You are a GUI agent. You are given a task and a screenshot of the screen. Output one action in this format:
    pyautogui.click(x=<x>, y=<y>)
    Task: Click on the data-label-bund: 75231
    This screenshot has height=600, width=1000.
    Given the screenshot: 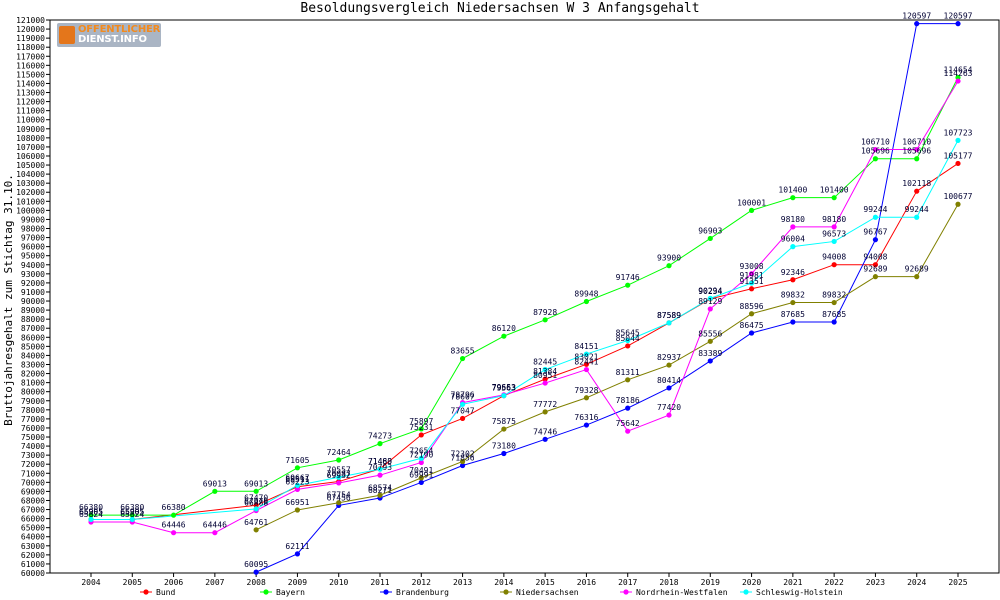 What is the action you would take?
    pyautogui.click(x=421, y=427)
    